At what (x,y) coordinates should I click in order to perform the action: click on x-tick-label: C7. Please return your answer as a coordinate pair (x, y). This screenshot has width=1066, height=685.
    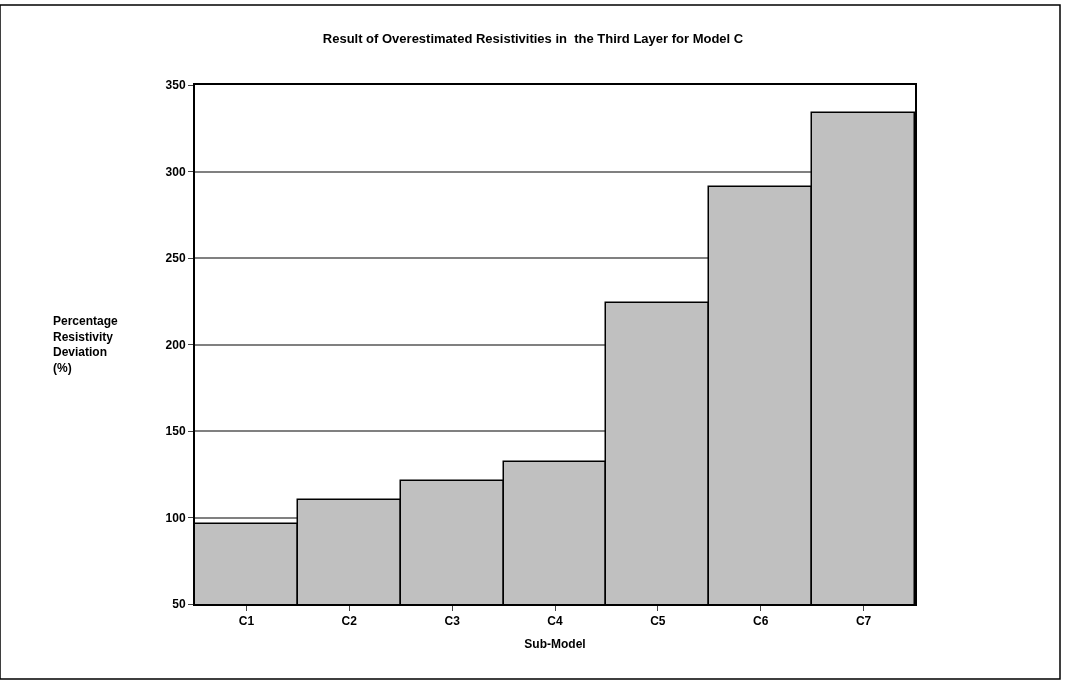
    Looking at the image, I should click on (863, 621).